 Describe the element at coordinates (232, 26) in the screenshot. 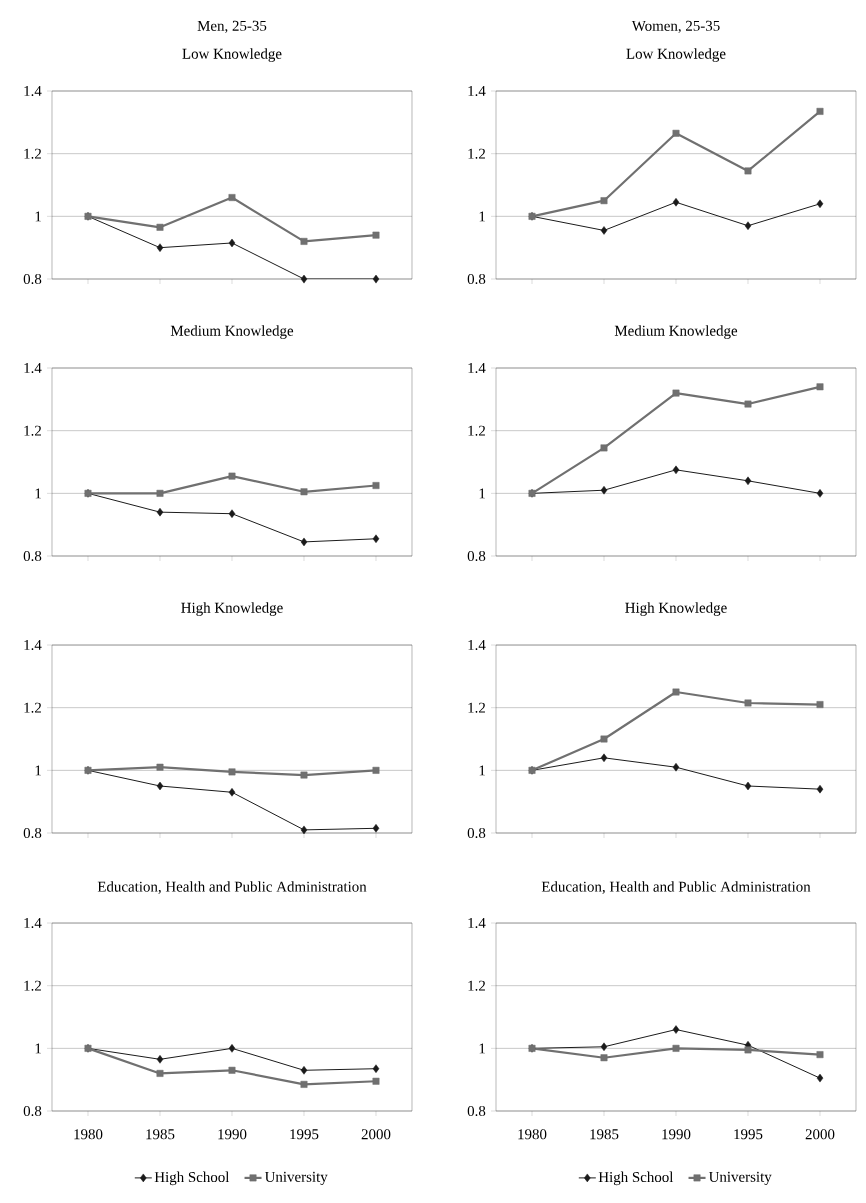

I see `chart-title: Men, 25-35` at that location.